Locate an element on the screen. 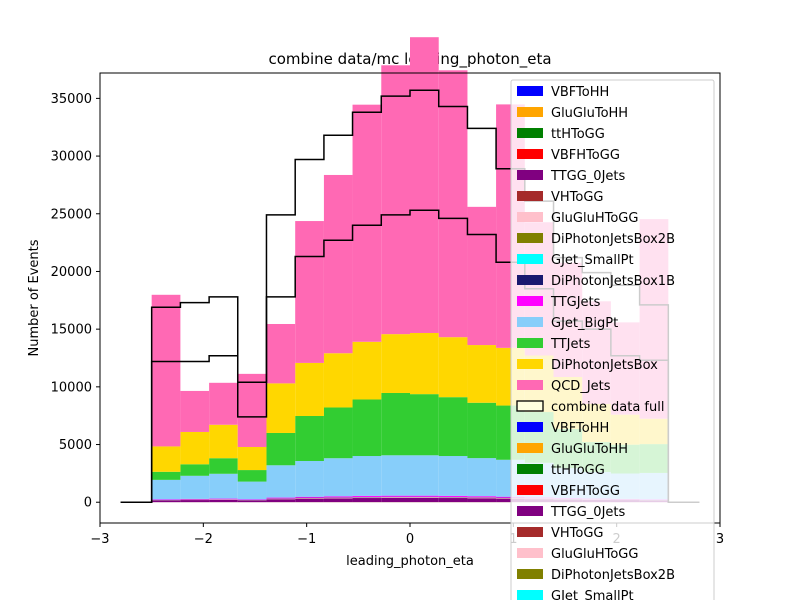  x-tick-label: −2 is located at coordinates (203, 539).